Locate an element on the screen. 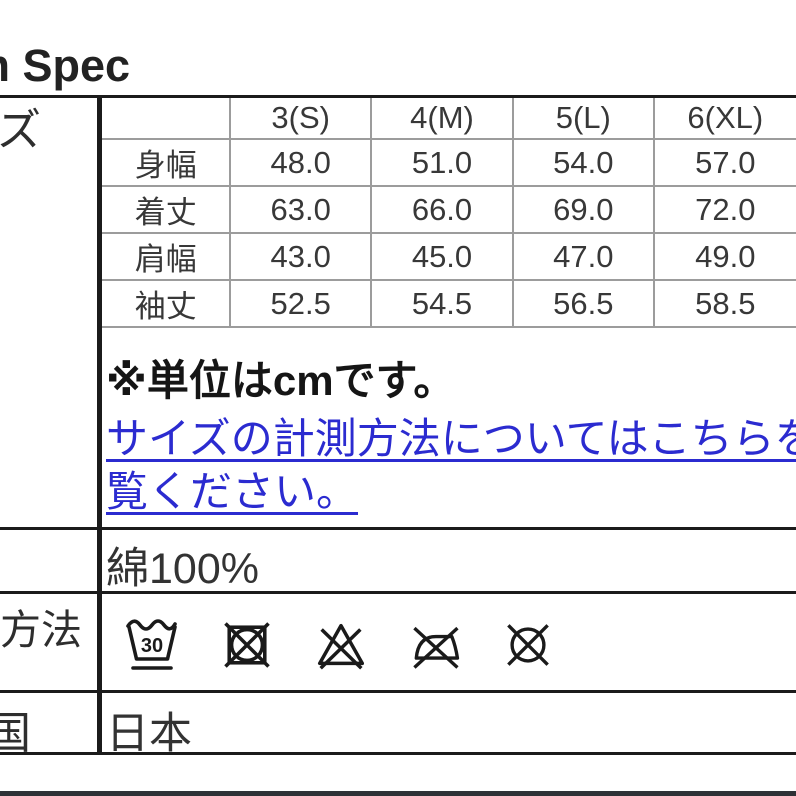 The height and width of the screenshot is (796, 796). size-guide-link-line1: サイズの計測方法についてはこちらをご is located at coordinates (451, 438).